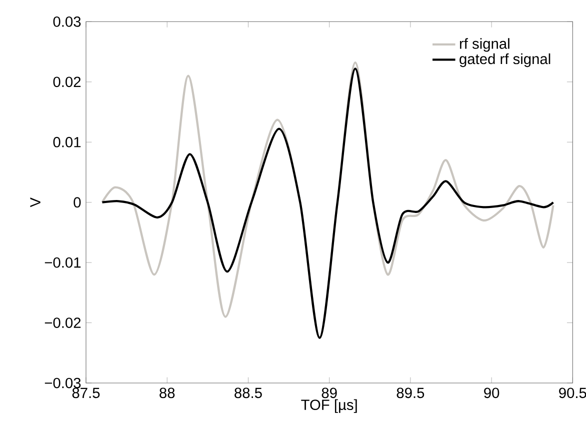 The image size is (586, 429). I want to click on x-tick-label: 90.5, so click(572, 393).